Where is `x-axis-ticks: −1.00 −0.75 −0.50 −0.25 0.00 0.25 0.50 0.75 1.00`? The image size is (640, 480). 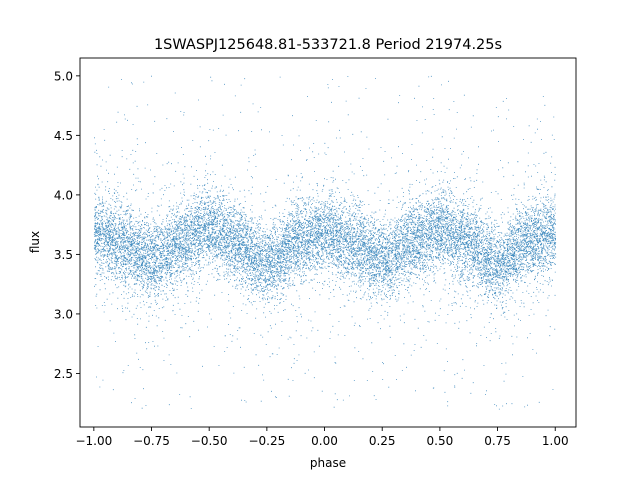 x-axis-ticks: −1.00 −0.75 −0.50 −0.25 0.00 0.25 0.50 0.75 1.00 is located at coordinates (322, 437).